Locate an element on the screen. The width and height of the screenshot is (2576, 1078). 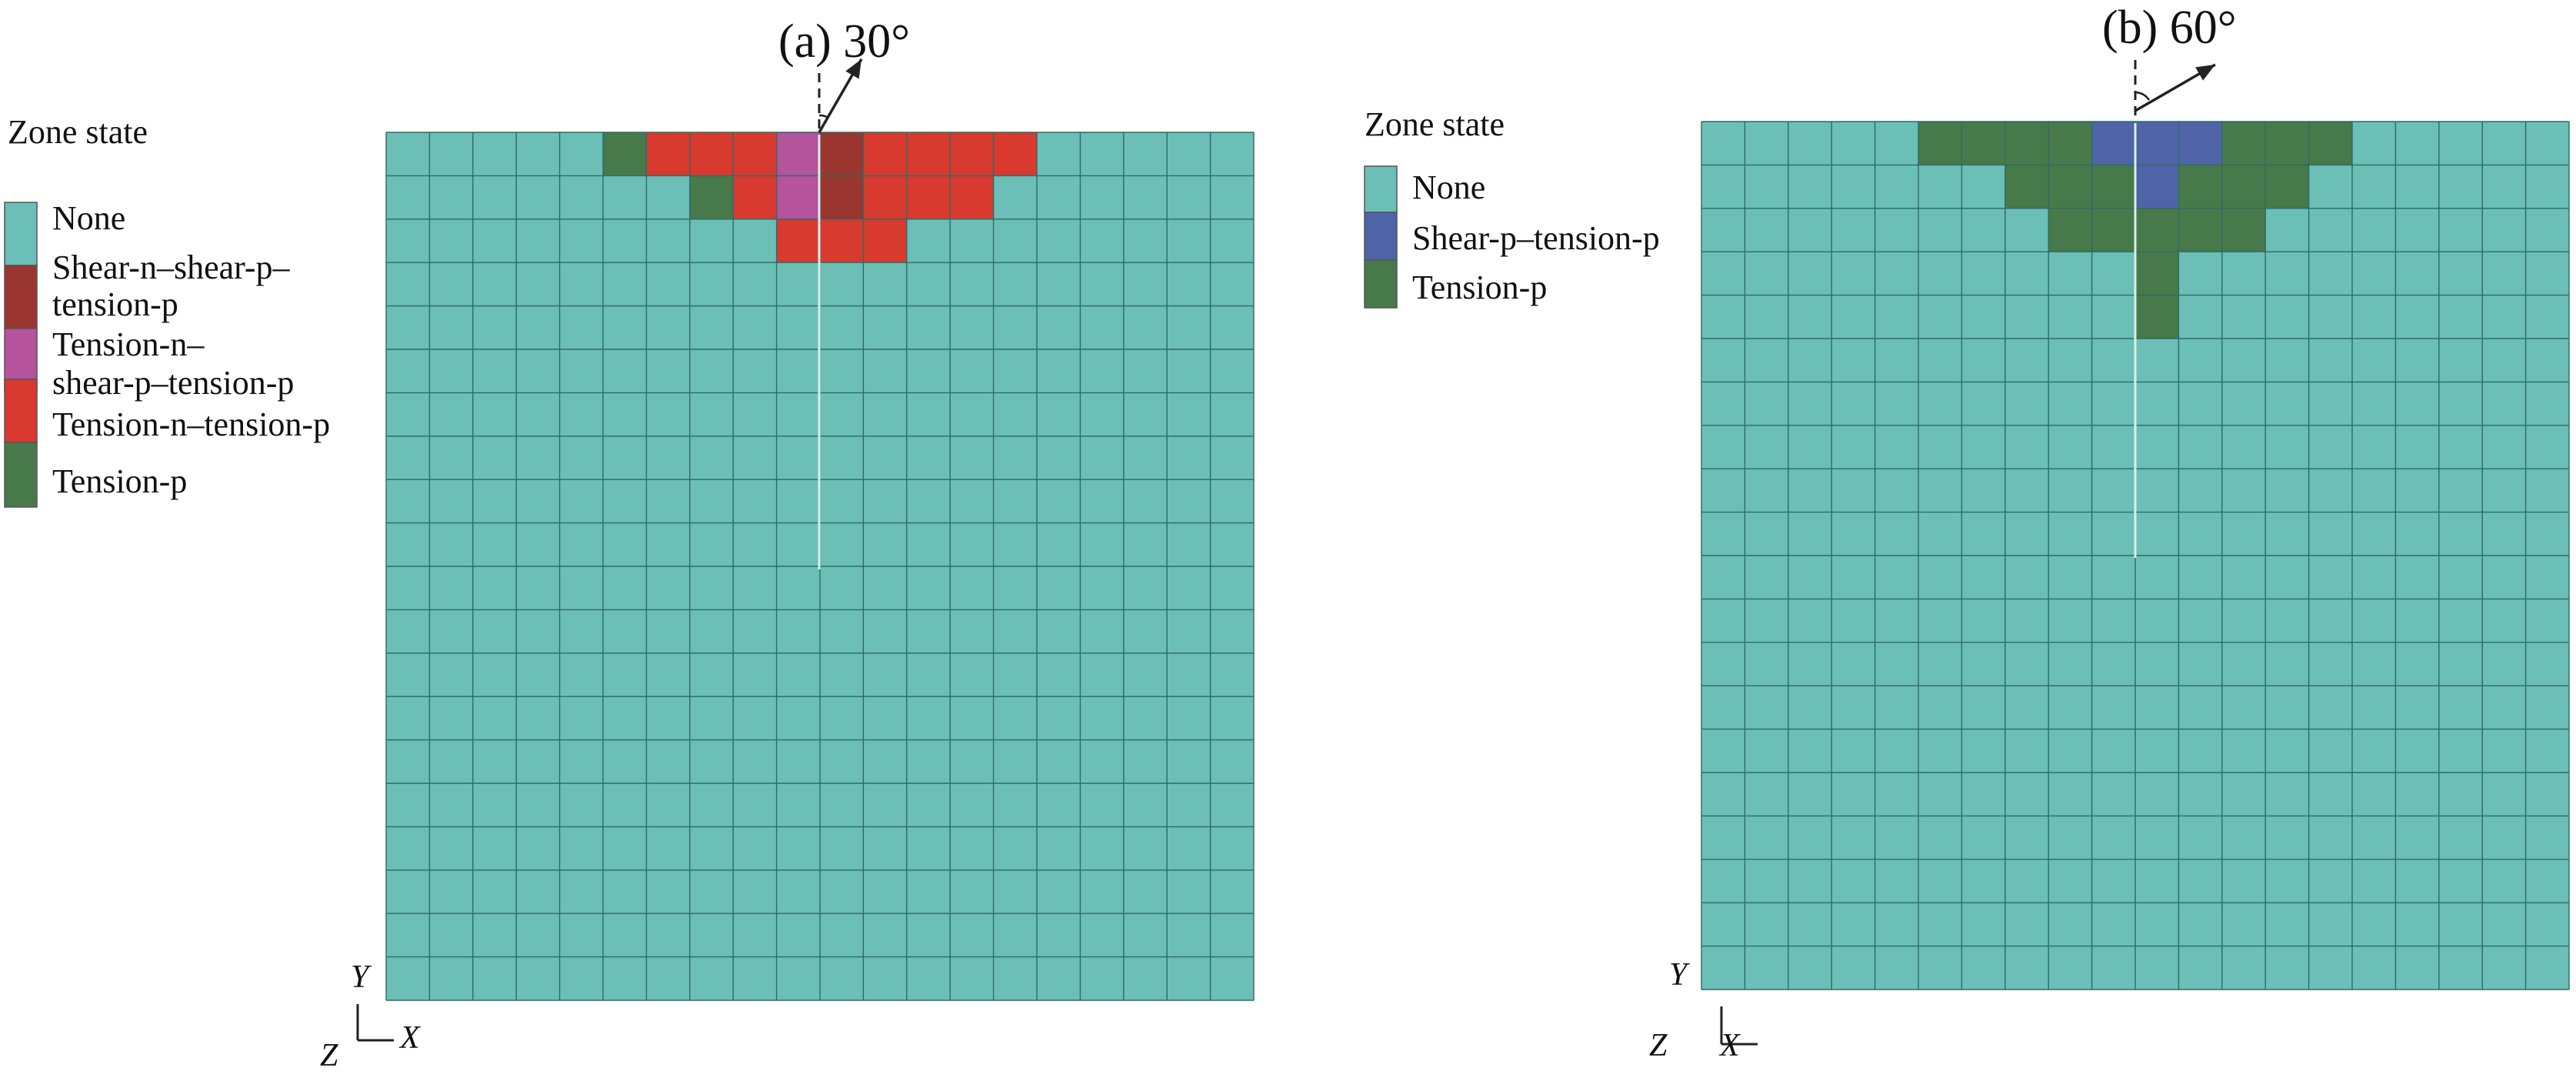
panel-a-axis-x-label: X is located at coordinates (410, 1038).